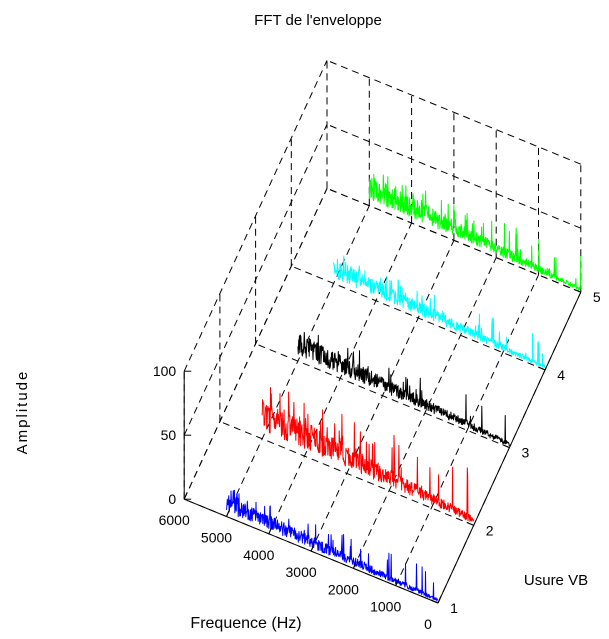  I want to click on y-axis-label: Usure VB, so click(556, 580).